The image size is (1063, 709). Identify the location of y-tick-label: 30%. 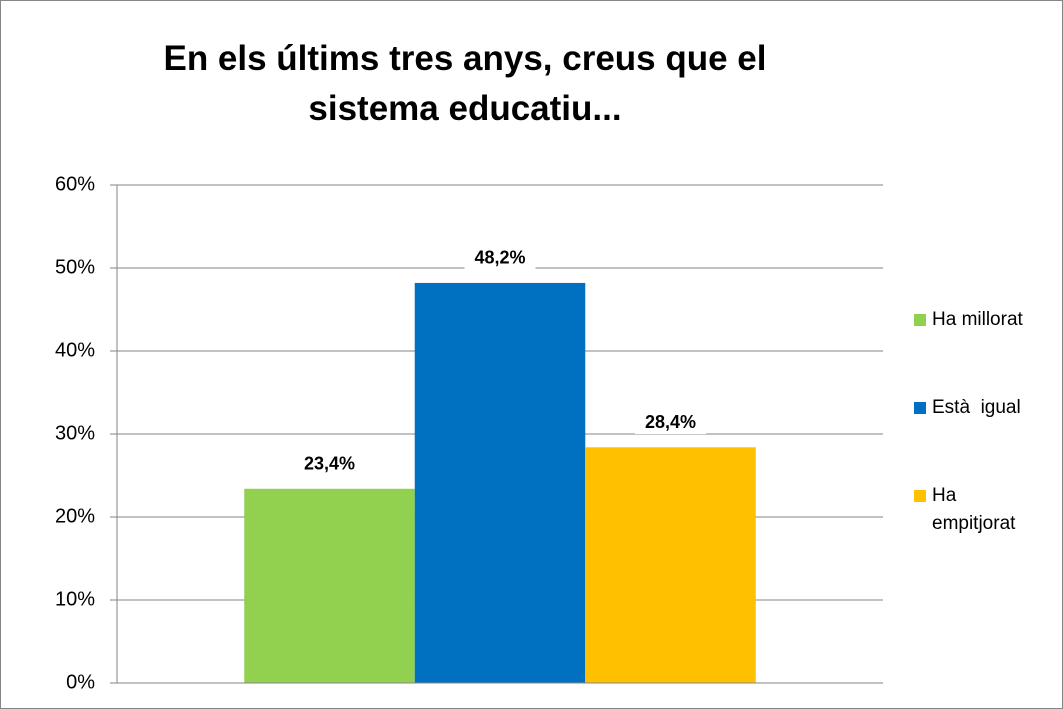
(75, 433).